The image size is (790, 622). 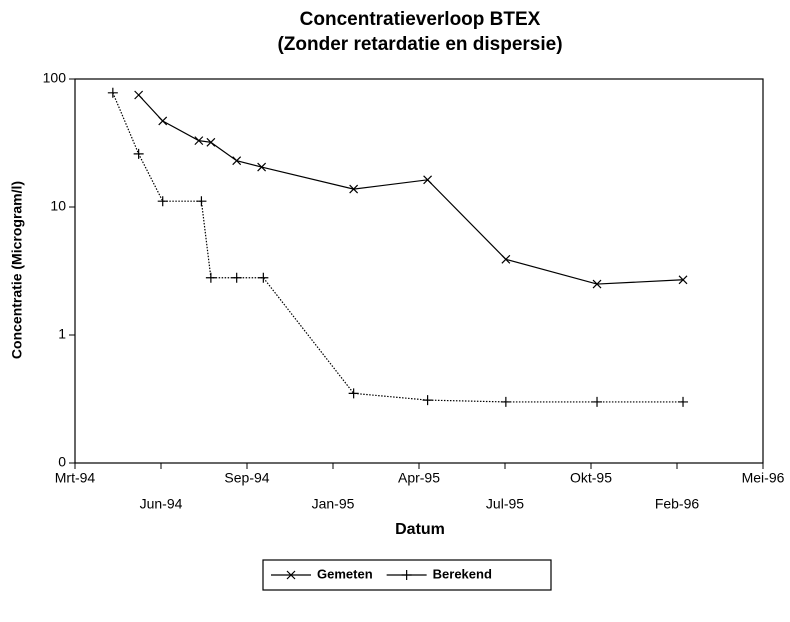 What do you see at coordinates (763, 478) in the screenshot?
I see `x-tick-label: Mei-96` at bounding box center [763, 478].